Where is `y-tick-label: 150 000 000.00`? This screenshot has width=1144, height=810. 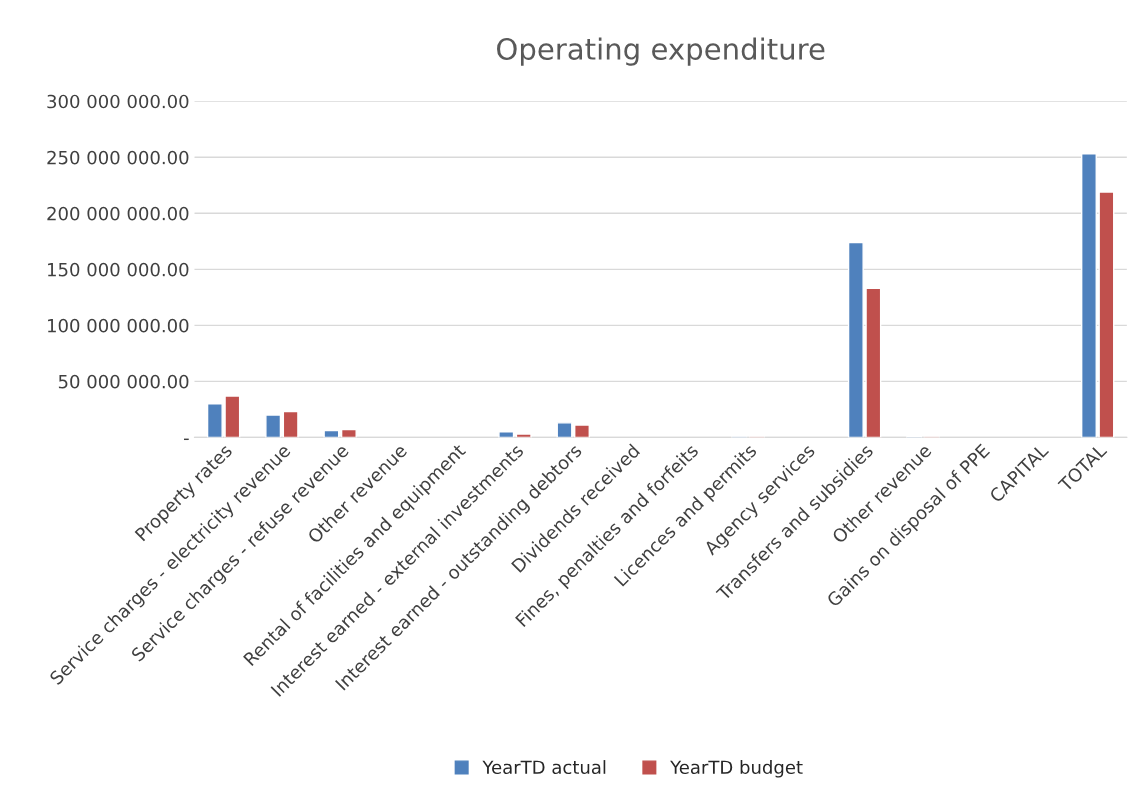 y-tick-label: 150 000 000.00 is located at coordinates (118, 269).